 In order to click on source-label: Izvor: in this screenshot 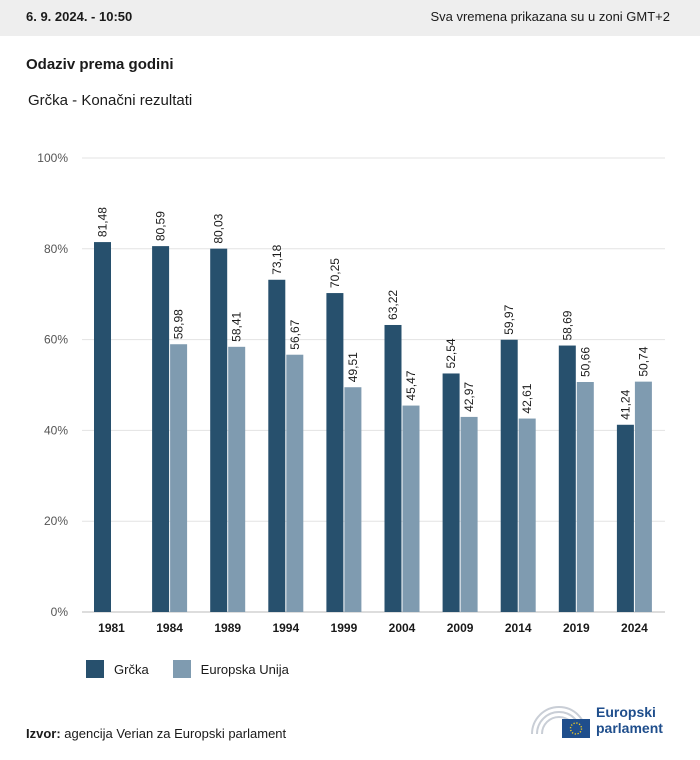, I will do `click(43, 733)`.